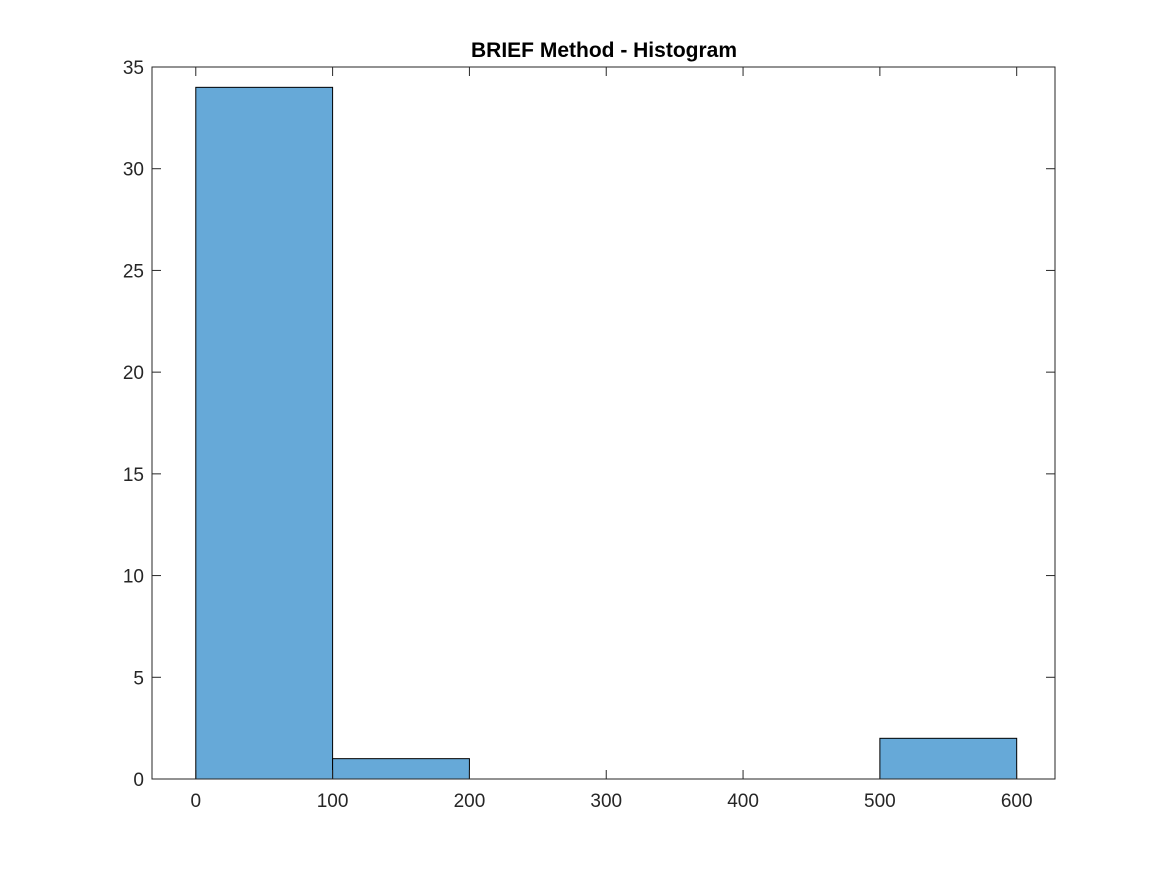 The image size is (1167, 875). I want to click on x-tick-label: 600, so click(1017, 801).